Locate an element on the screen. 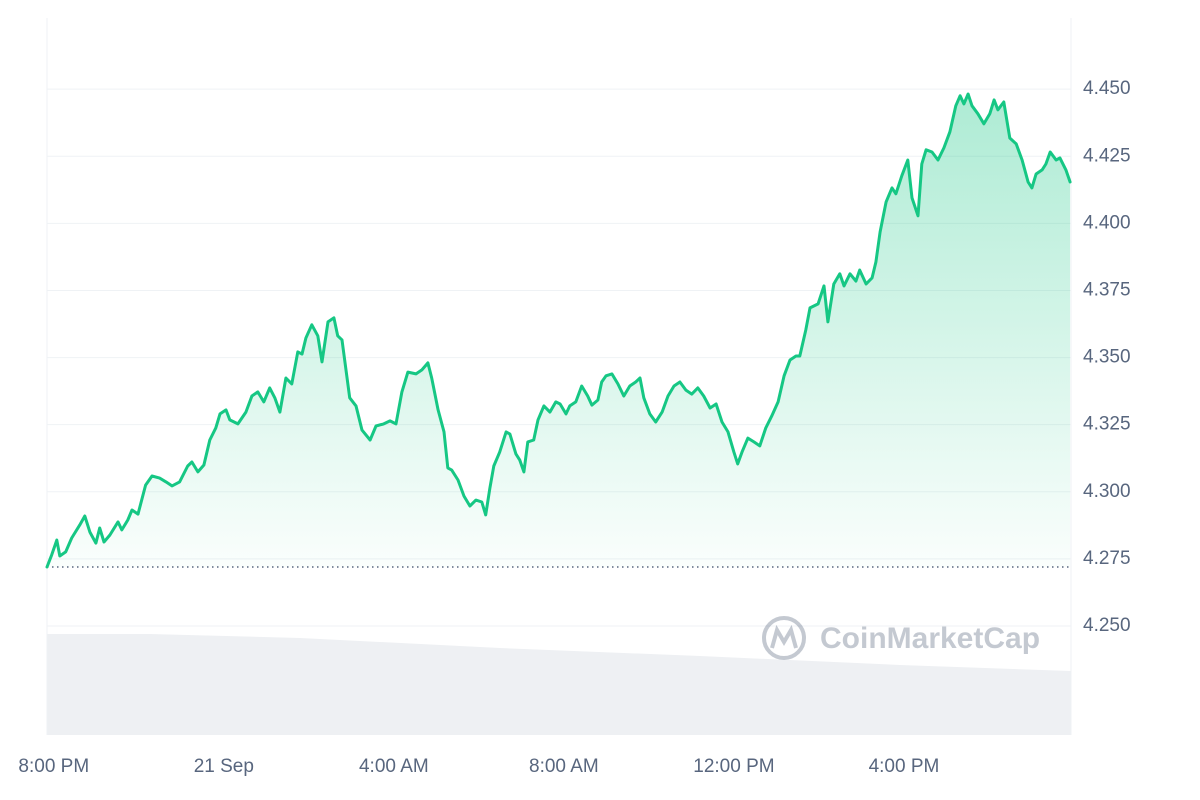  y-tick-label: 4.375 is located at coordinates (1107, 289).